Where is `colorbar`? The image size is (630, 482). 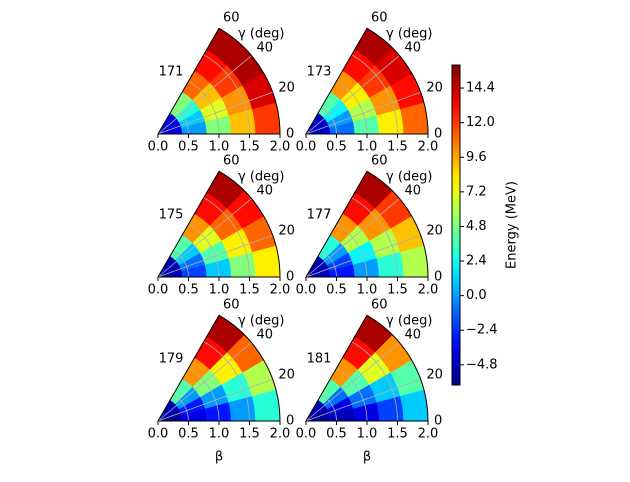
colorbar is located at coordinates (456, 225).